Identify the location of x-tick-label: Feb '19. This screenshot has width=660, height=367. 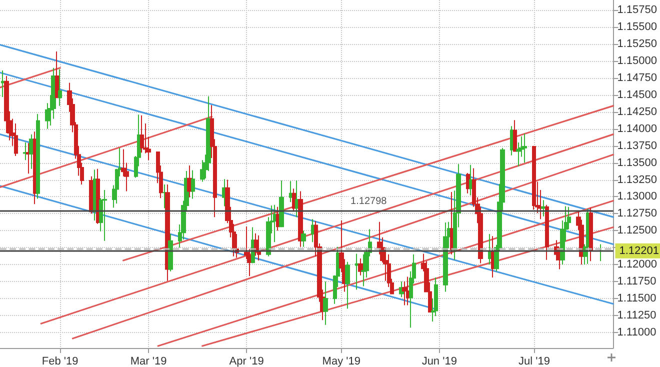
(60, 361).